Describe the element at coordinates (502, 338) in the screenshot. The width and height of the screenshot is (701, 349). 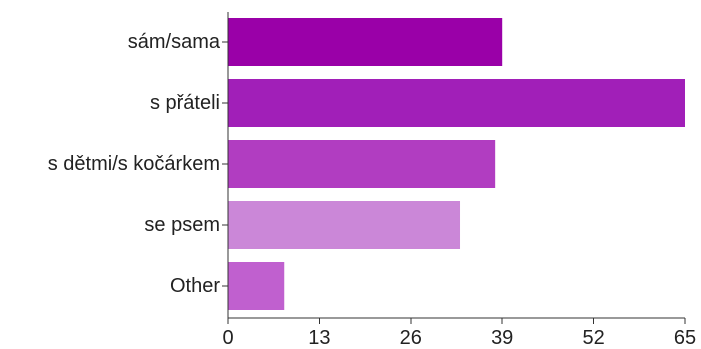
I see `x-tick-label-3: 39` at that location.